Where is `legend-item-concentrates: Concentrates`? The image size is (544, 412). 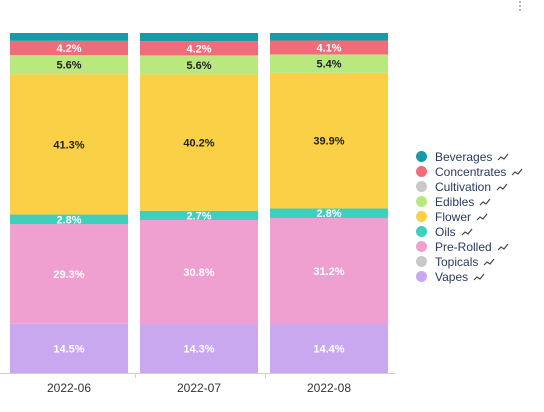 legend-item-concentrates: Concentrates is located at coordinates (469, 171).